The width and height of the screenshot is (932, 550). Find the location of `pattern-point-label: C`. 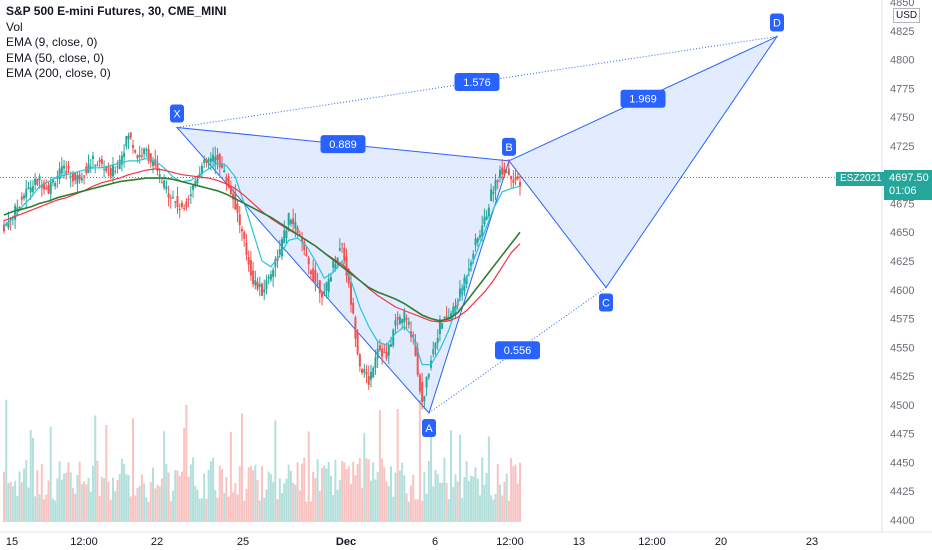

pattern-point-label: C is located at coordinates (606, 303).